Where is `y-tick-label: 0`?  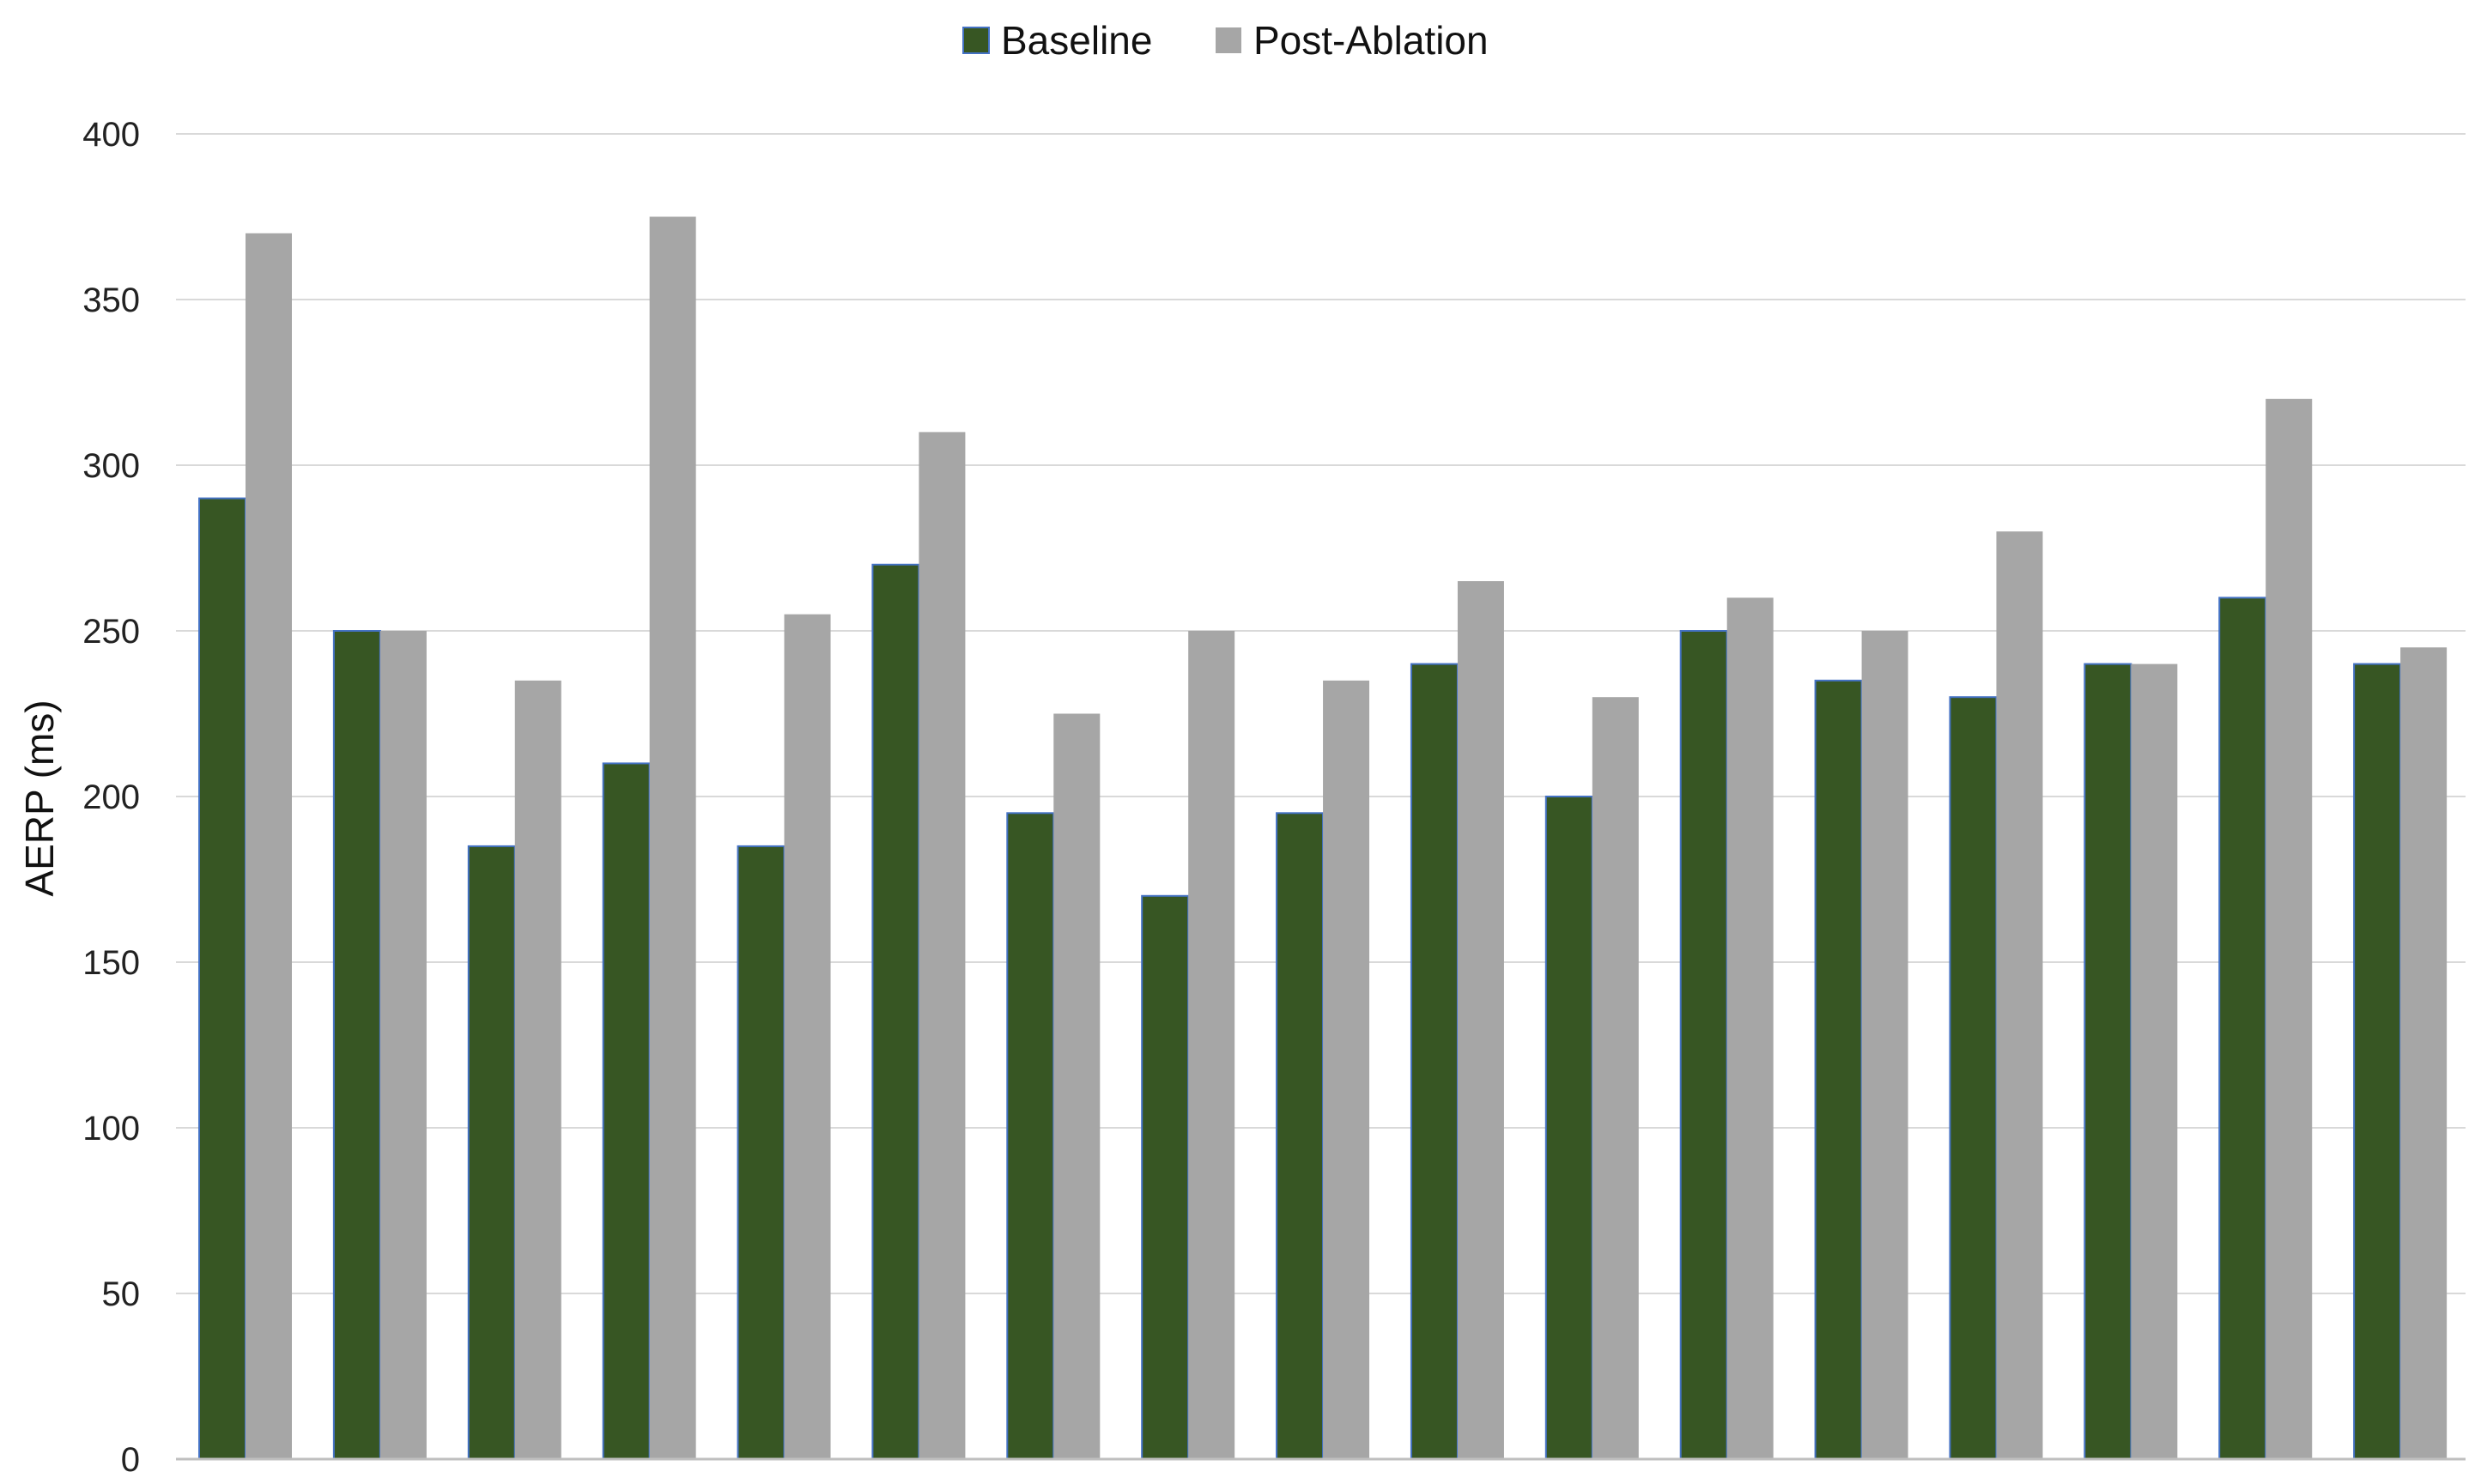
y-tick-label: 0 is located at coordinates (131, 1460).